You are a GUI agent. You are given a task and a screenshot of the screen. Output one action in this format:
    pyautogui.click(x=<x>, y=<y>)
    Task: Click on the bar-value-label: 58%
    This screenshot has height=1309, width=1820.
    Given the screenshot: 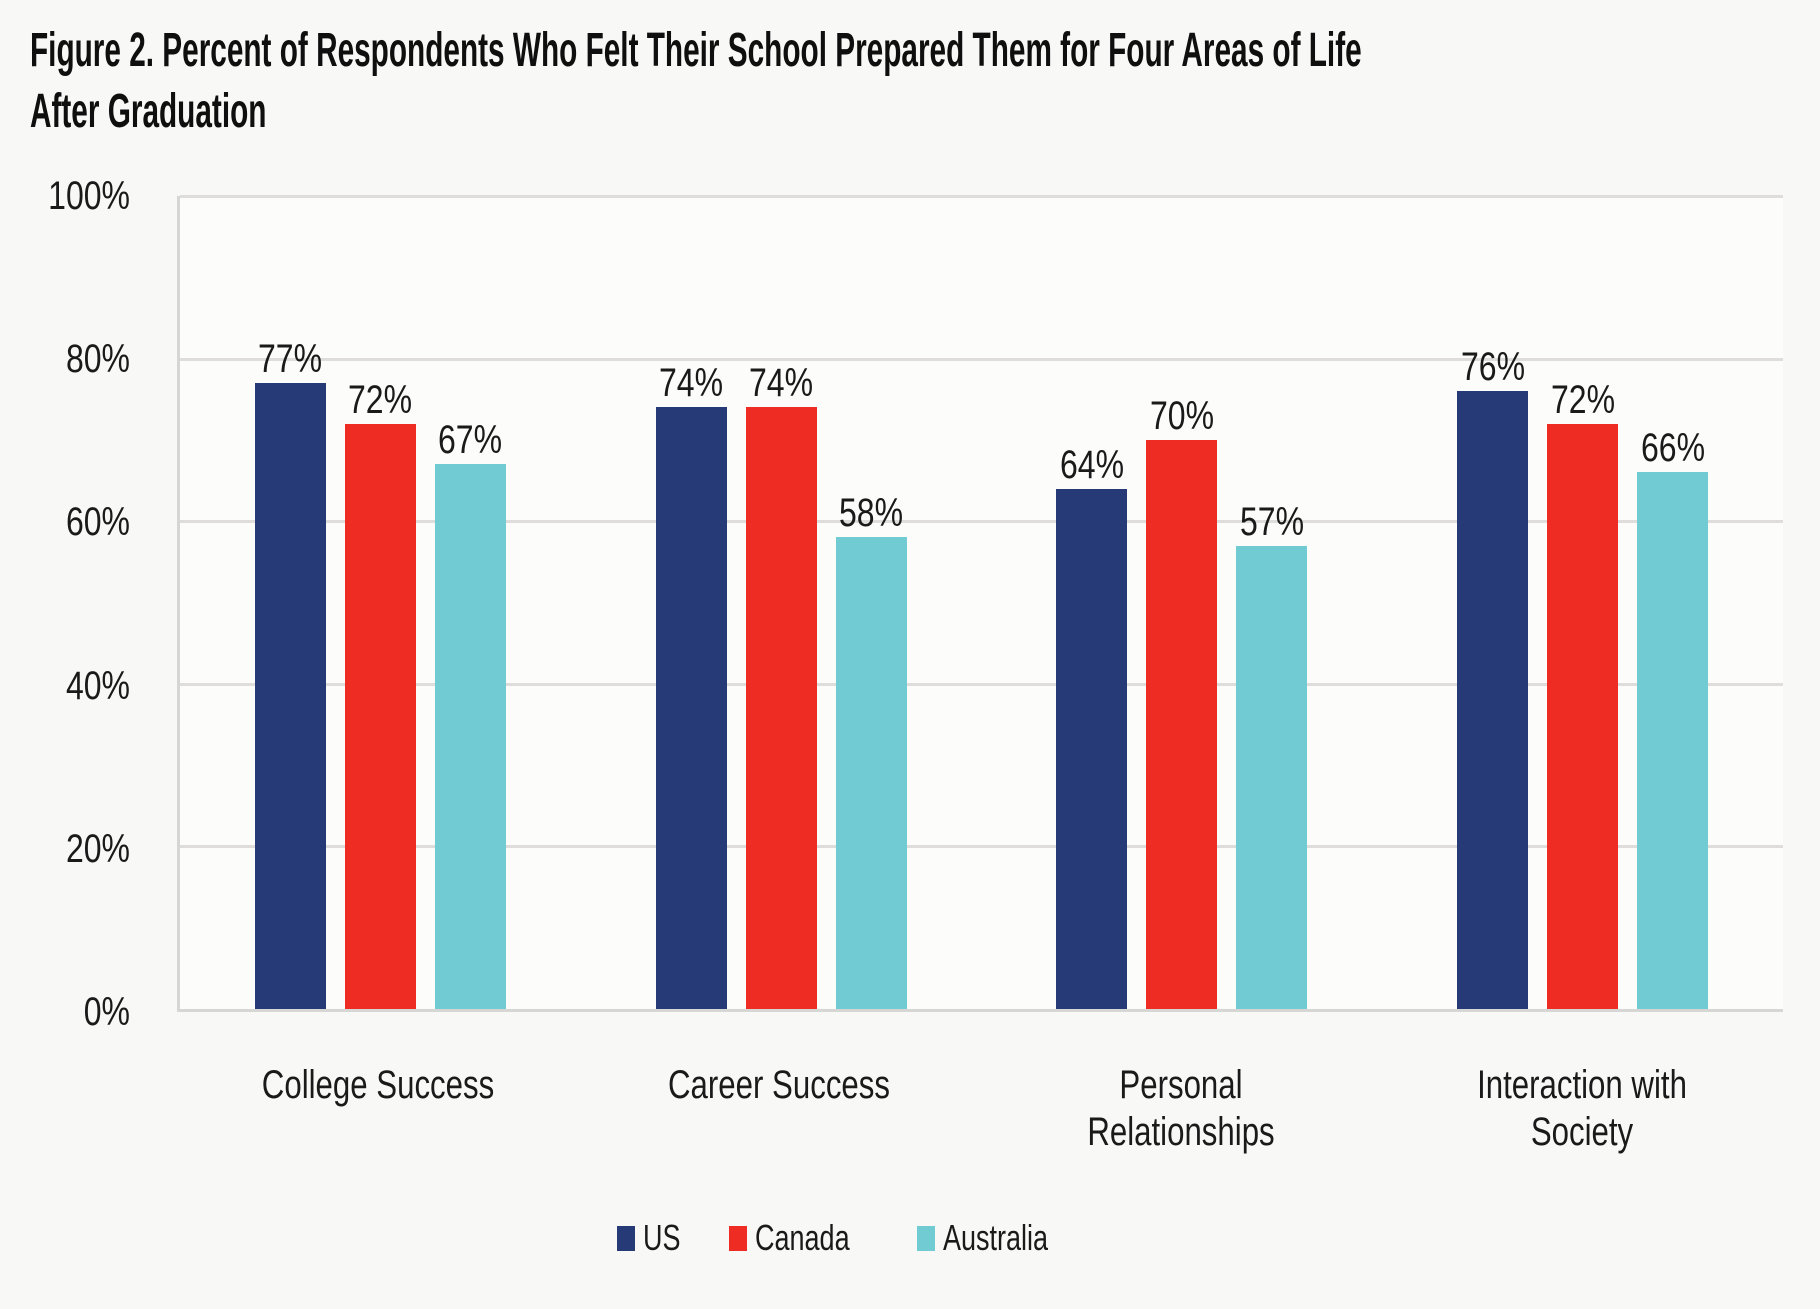 What is the action you would take?
    pyautogui.click(x=871, y=513)
    